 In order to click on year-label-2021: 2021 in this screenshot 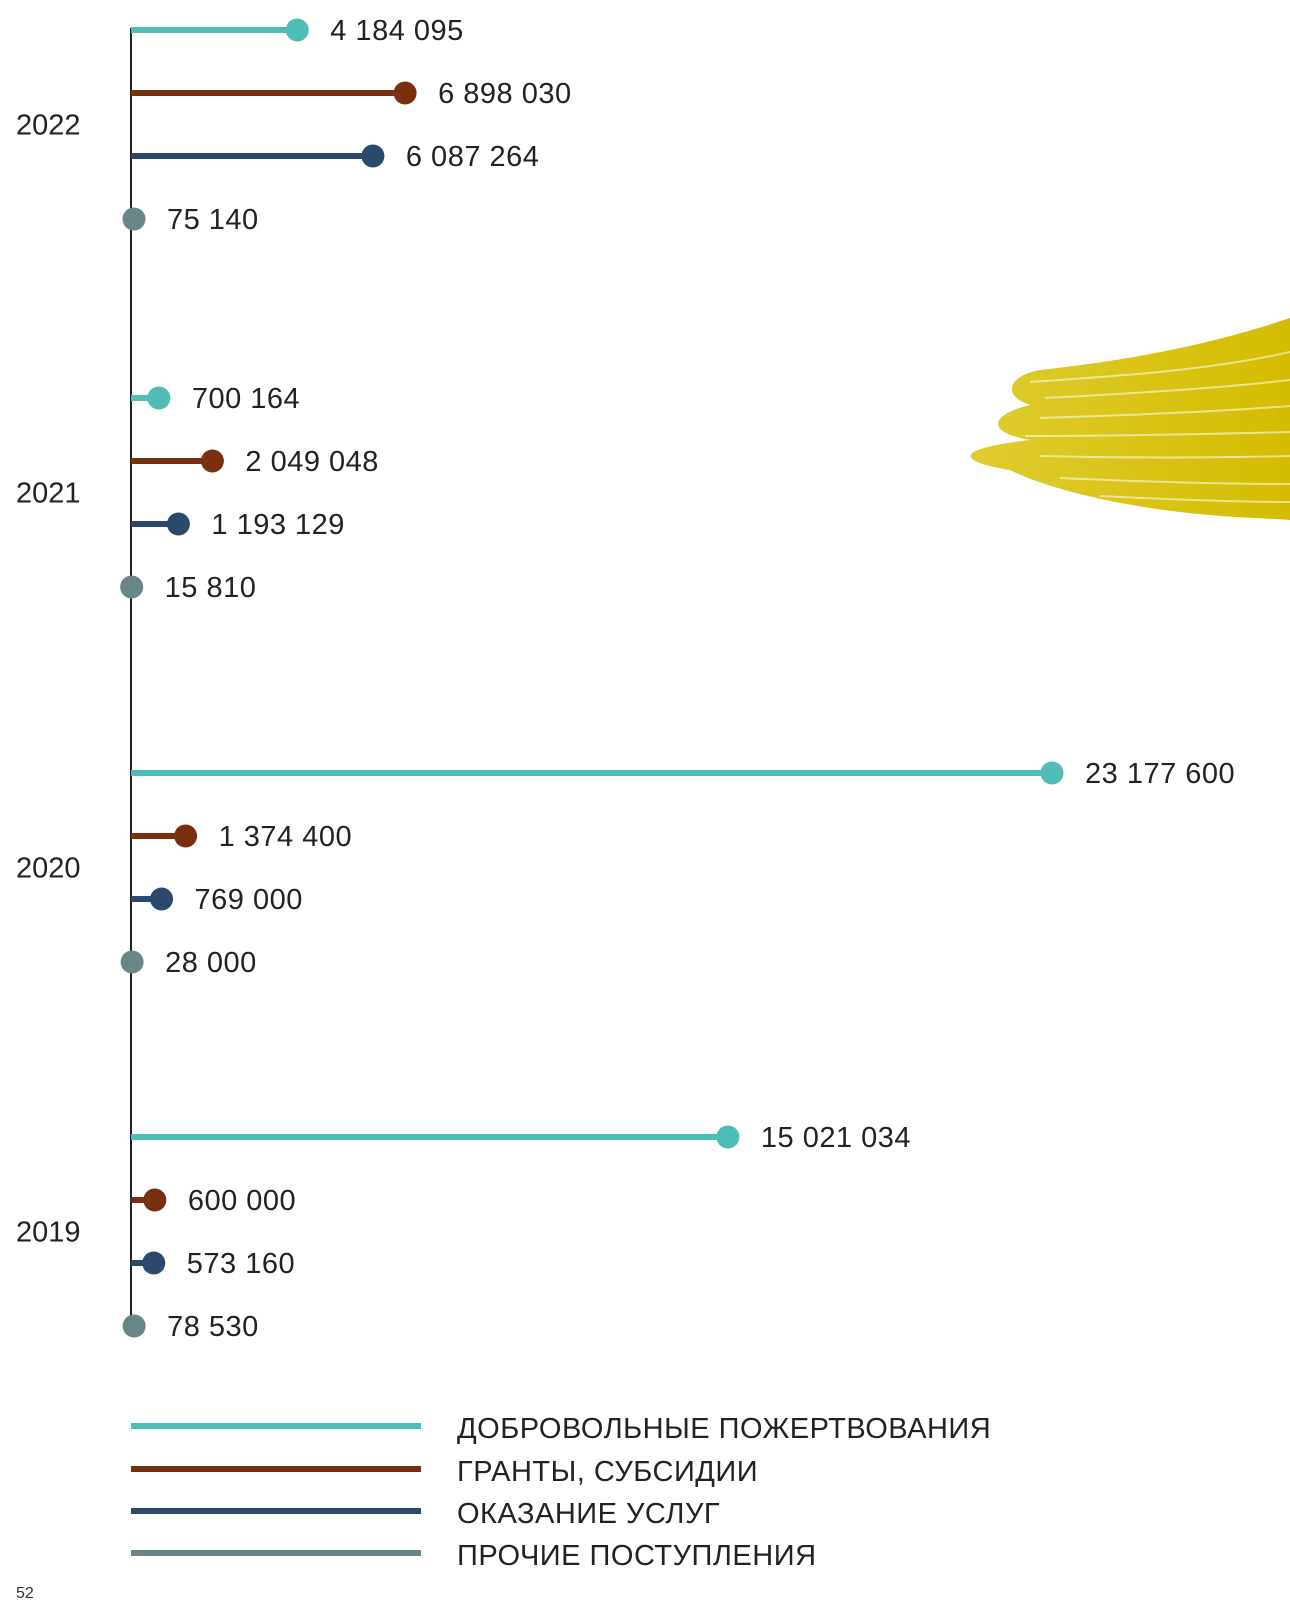, I will do `click(48, 494)`.